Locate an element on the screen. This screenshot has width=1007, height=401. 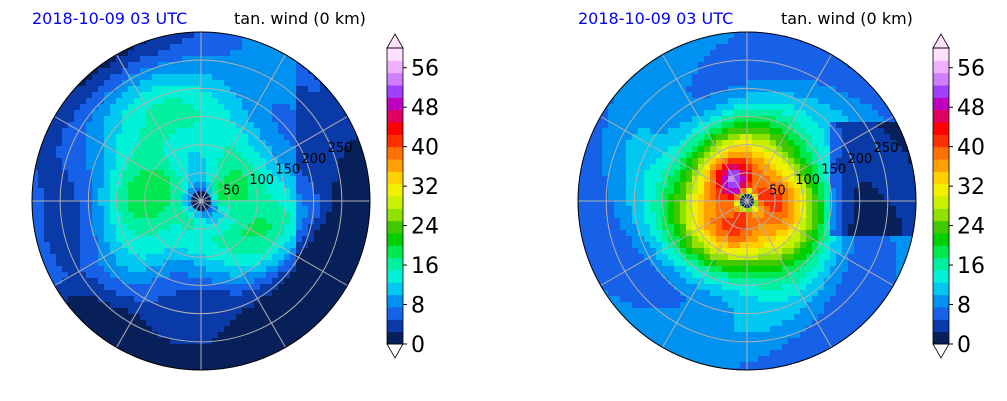
colorbar-swatch is located at coordinates (395, 239).